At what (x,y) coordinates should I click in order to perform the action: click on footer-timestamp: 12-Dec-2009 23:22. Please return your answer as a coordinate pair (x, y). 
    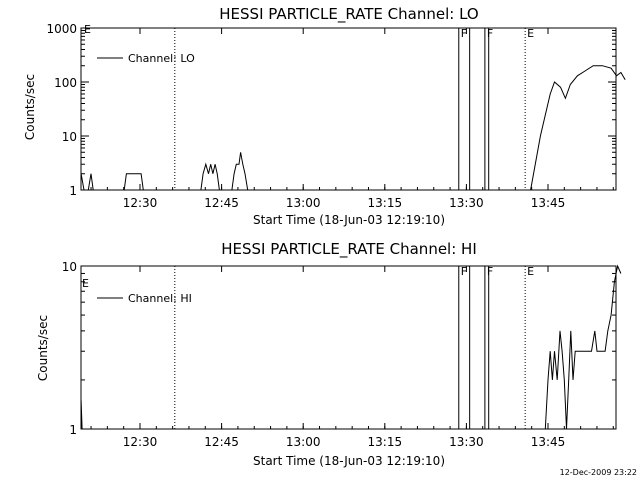
    Looking at the image, I should click on (598, 472).